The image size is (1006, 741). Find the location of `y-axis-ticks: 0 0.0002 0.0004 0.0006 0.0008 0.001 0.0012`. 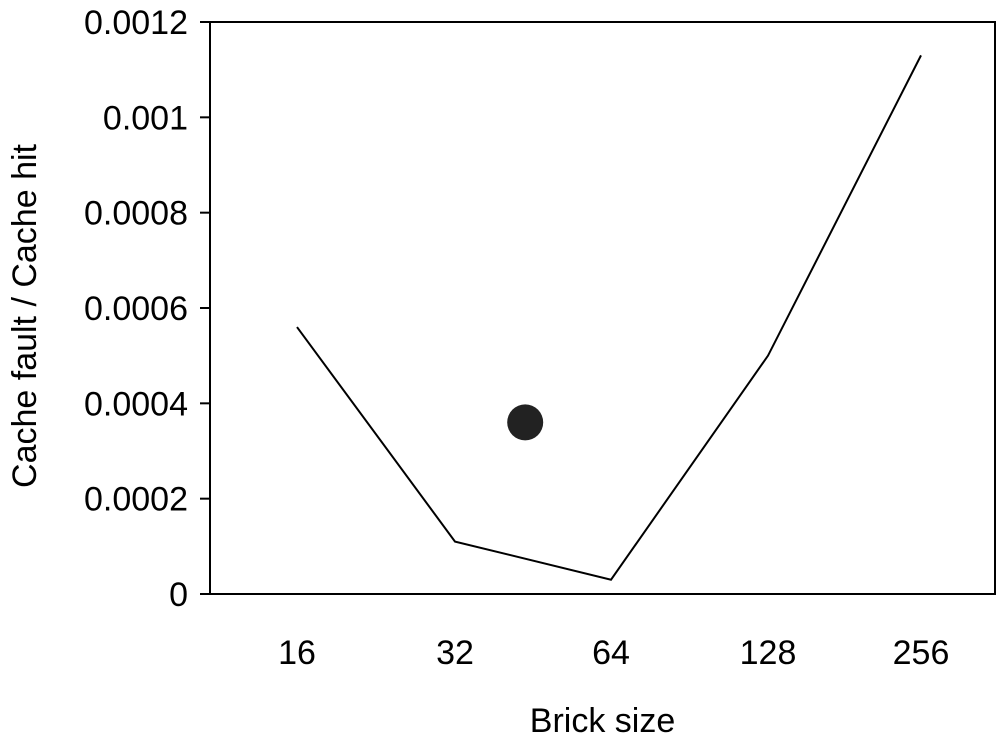

y-axis-ticks: 0 0.0002 0.0004 0.0006 0.0008 0.001 0.0012 is located at coordinates (147, 309).